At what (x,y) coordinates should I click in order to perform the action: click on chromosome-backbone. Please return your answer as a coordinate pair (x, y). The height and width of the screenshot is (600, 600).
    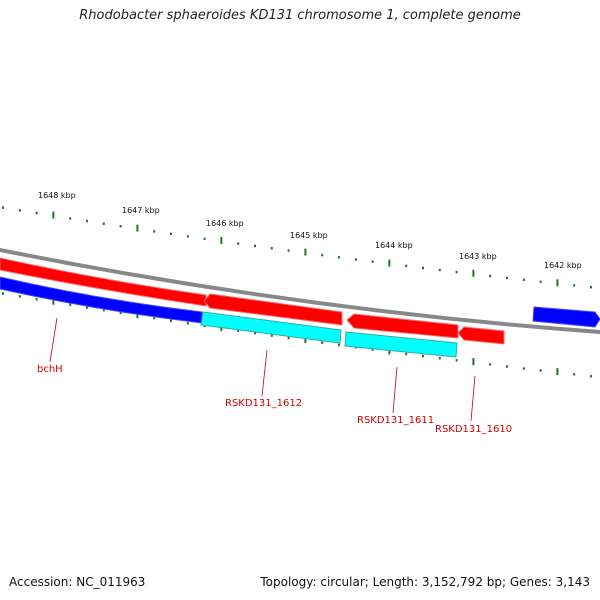
    Looking at the image, I should click on (300, 291).